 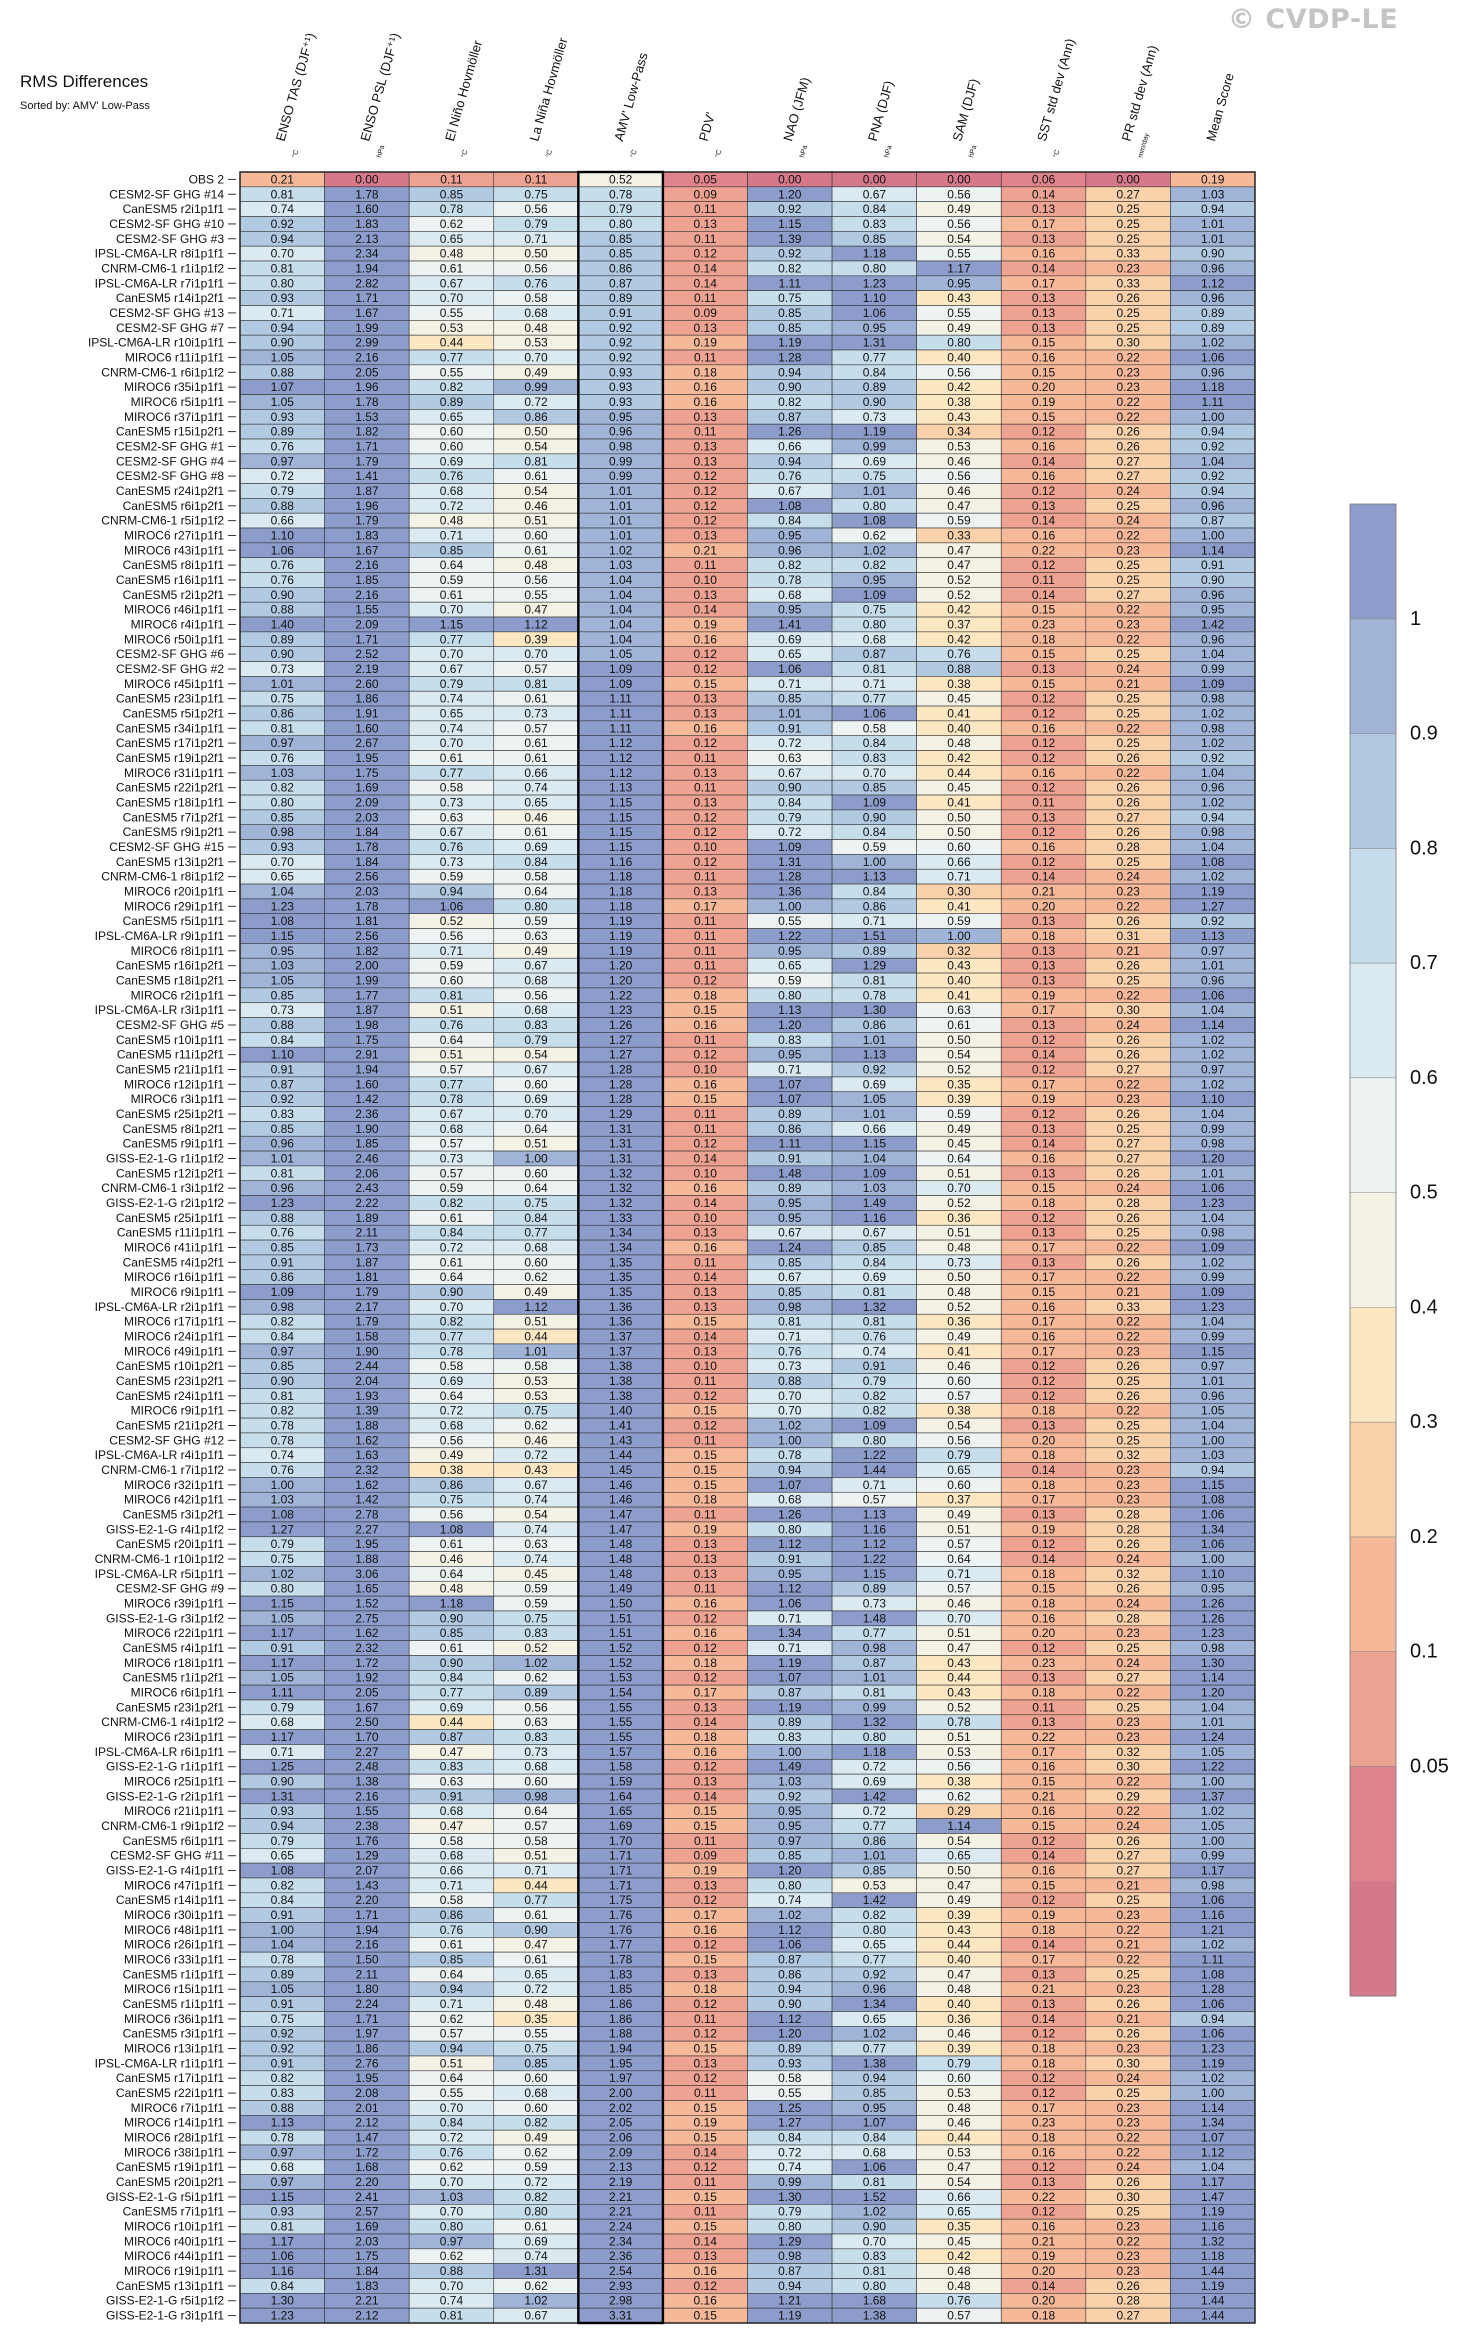 What do you see at coordinates (1213, 1663) in the screenshot?
I see `cell-value: 1.30` at bounding box center [1213, 1663].